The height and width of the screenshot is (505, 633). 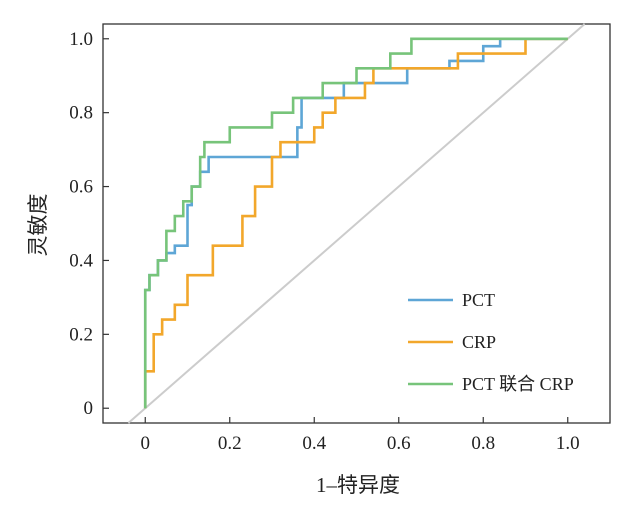 What do you see at coordinates (568, 443) in the screenshot?
I see `x-tick-label: 1.0` at bounding box center [568, 443].